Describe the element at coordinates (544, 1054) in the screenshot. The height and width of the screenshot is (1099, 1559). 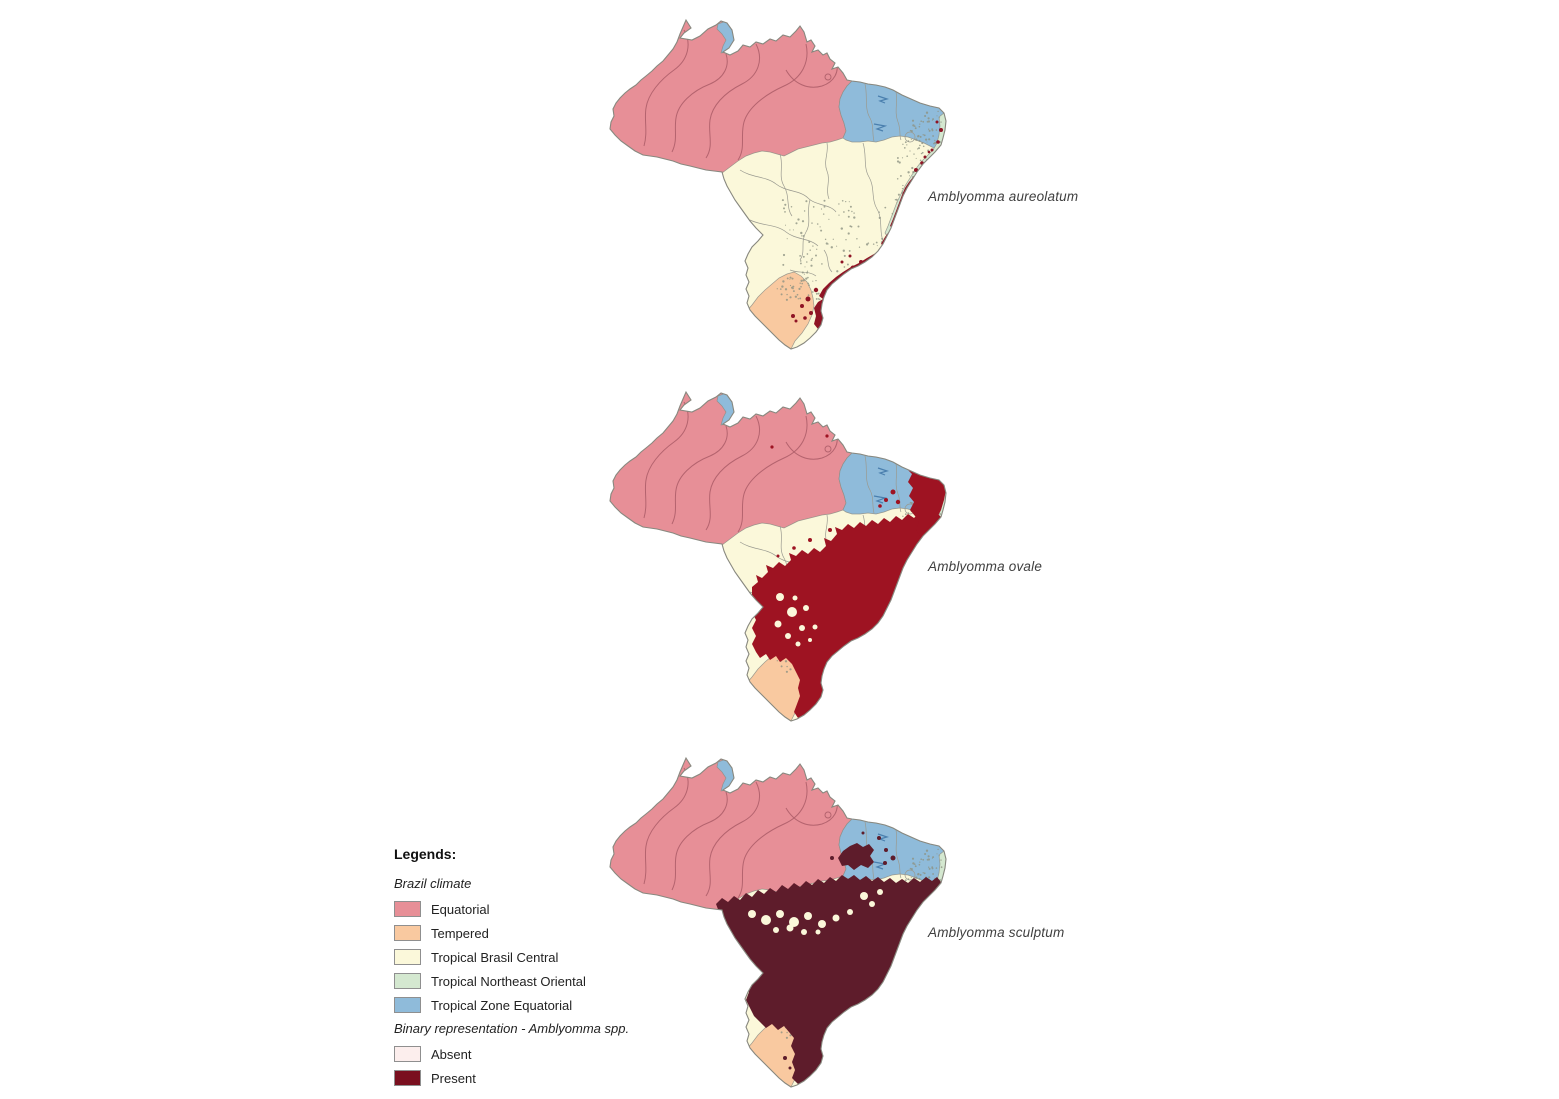
I see `legend-row-absent: Absent` at that location.